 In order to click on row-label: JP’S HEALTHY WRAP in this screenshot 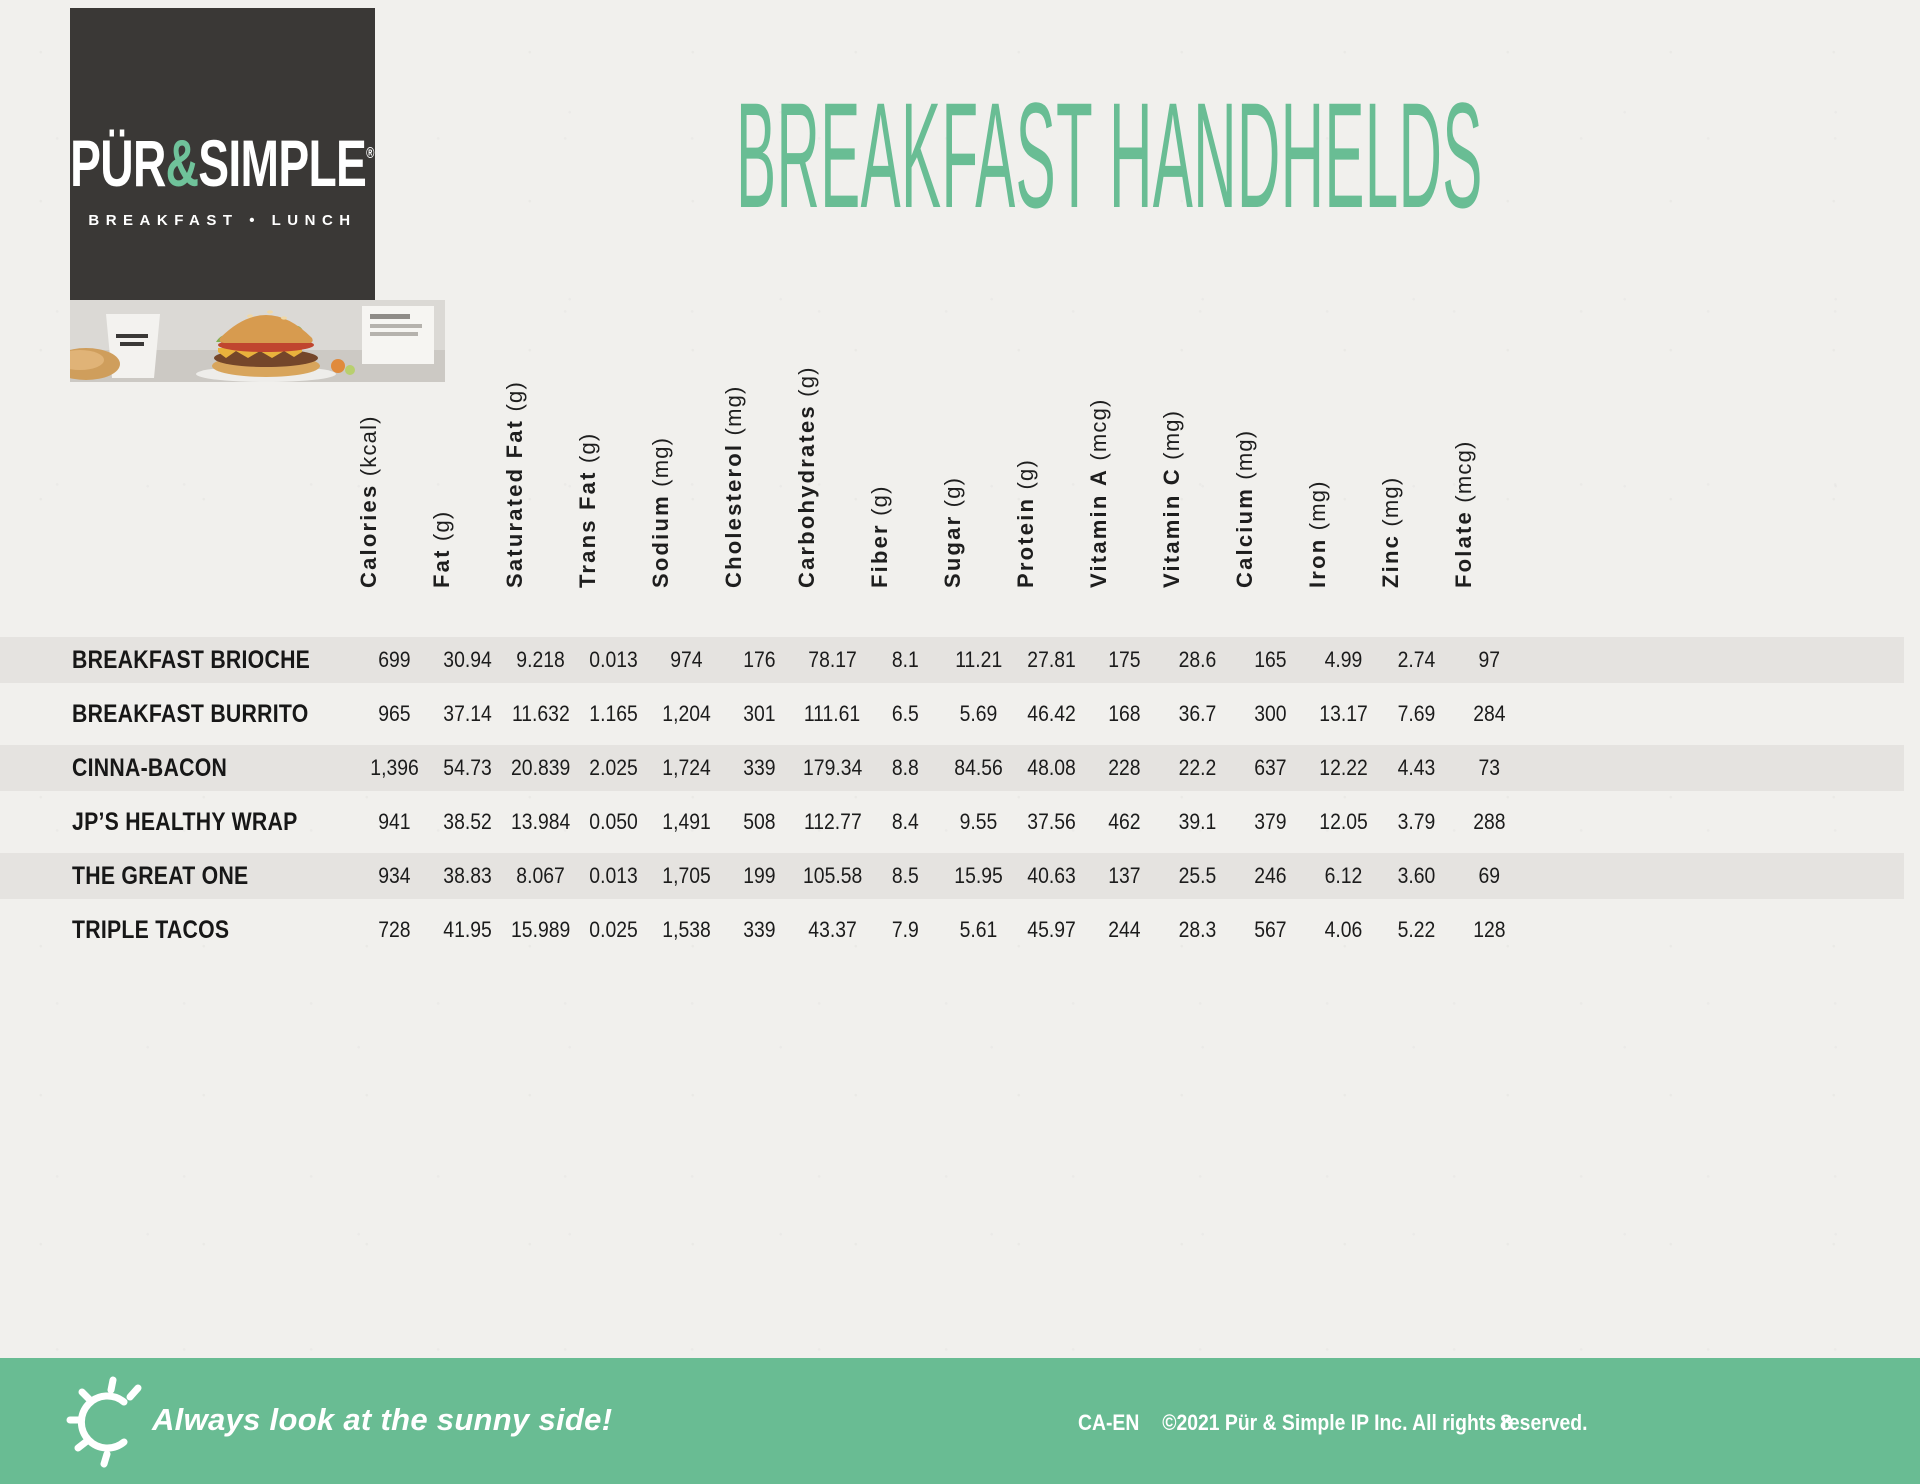, I will do `click(185, 821)`.